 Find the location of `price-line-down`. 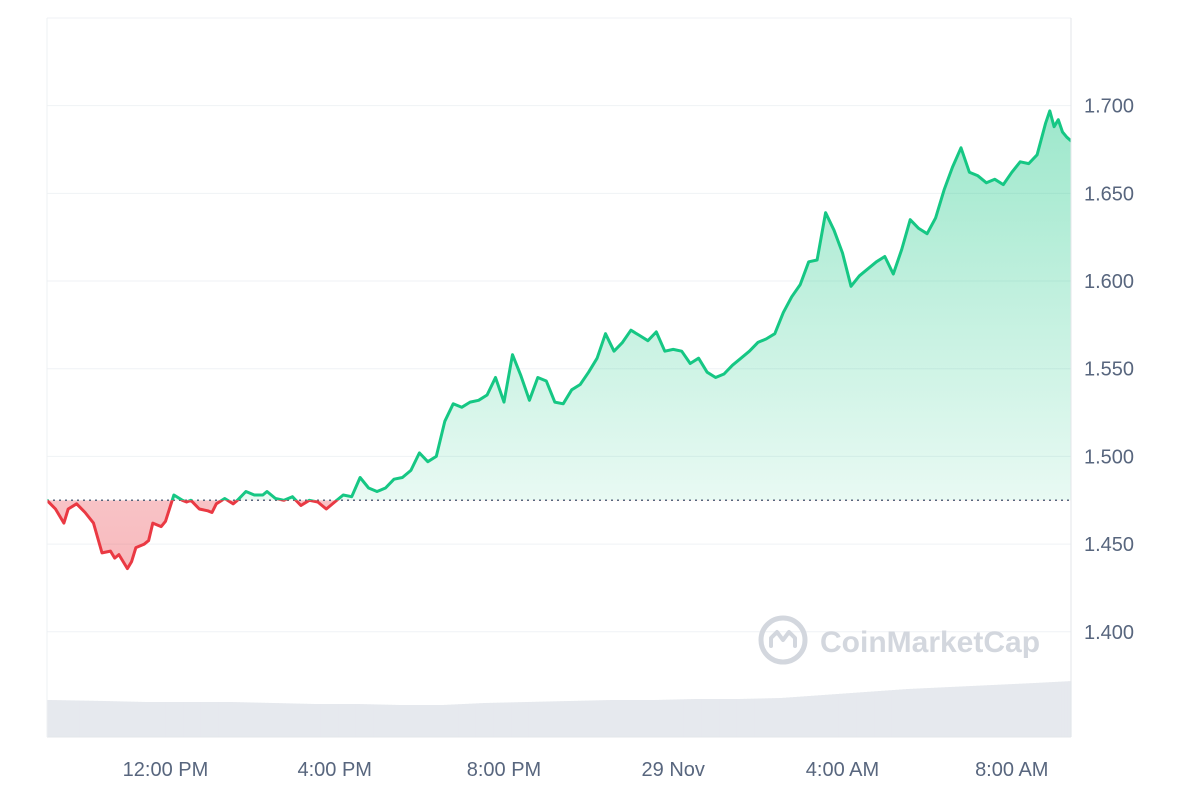

price-line-down is located at coordinates (193, 535).